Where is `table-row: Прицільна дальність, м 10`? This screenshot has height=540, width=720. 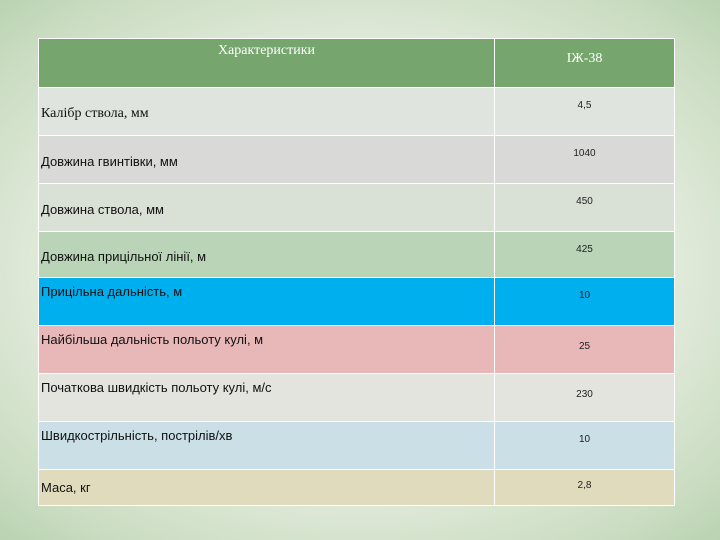 table-row: Прицільна дальність, м 10 is located at coordinates (356, 301).